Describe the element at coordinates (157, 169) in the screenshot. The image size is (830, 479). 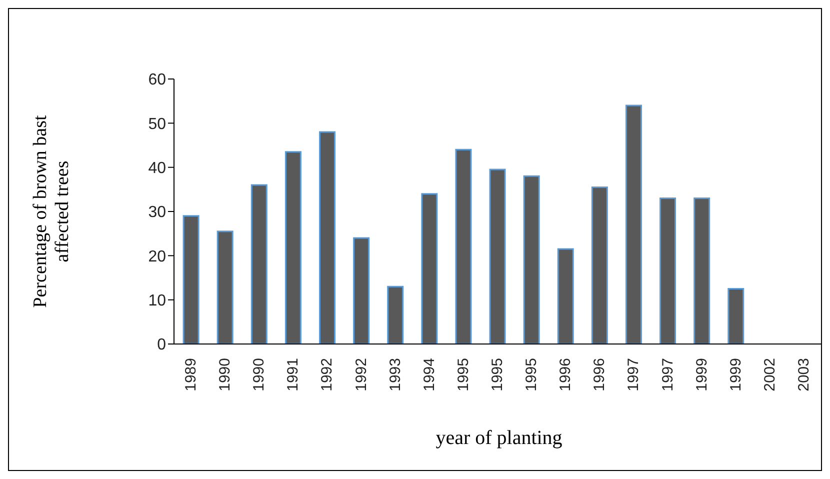
I see `y-tick-label: 40` at that location.